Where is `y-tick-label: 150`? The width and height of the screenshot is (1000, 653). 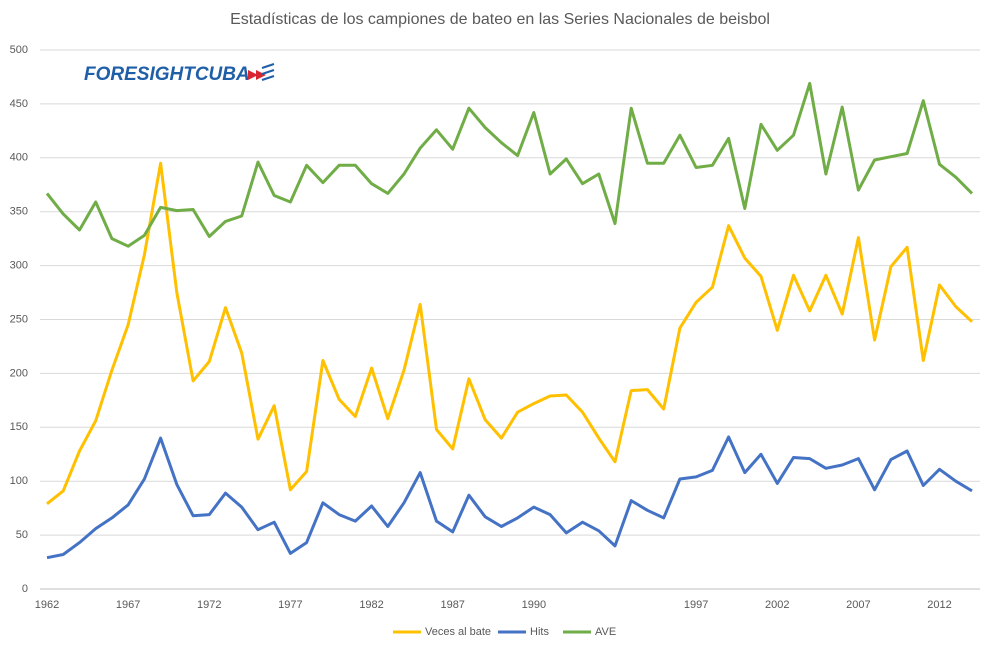
y-tick-label: 150 is located at coordinates (19, 427).